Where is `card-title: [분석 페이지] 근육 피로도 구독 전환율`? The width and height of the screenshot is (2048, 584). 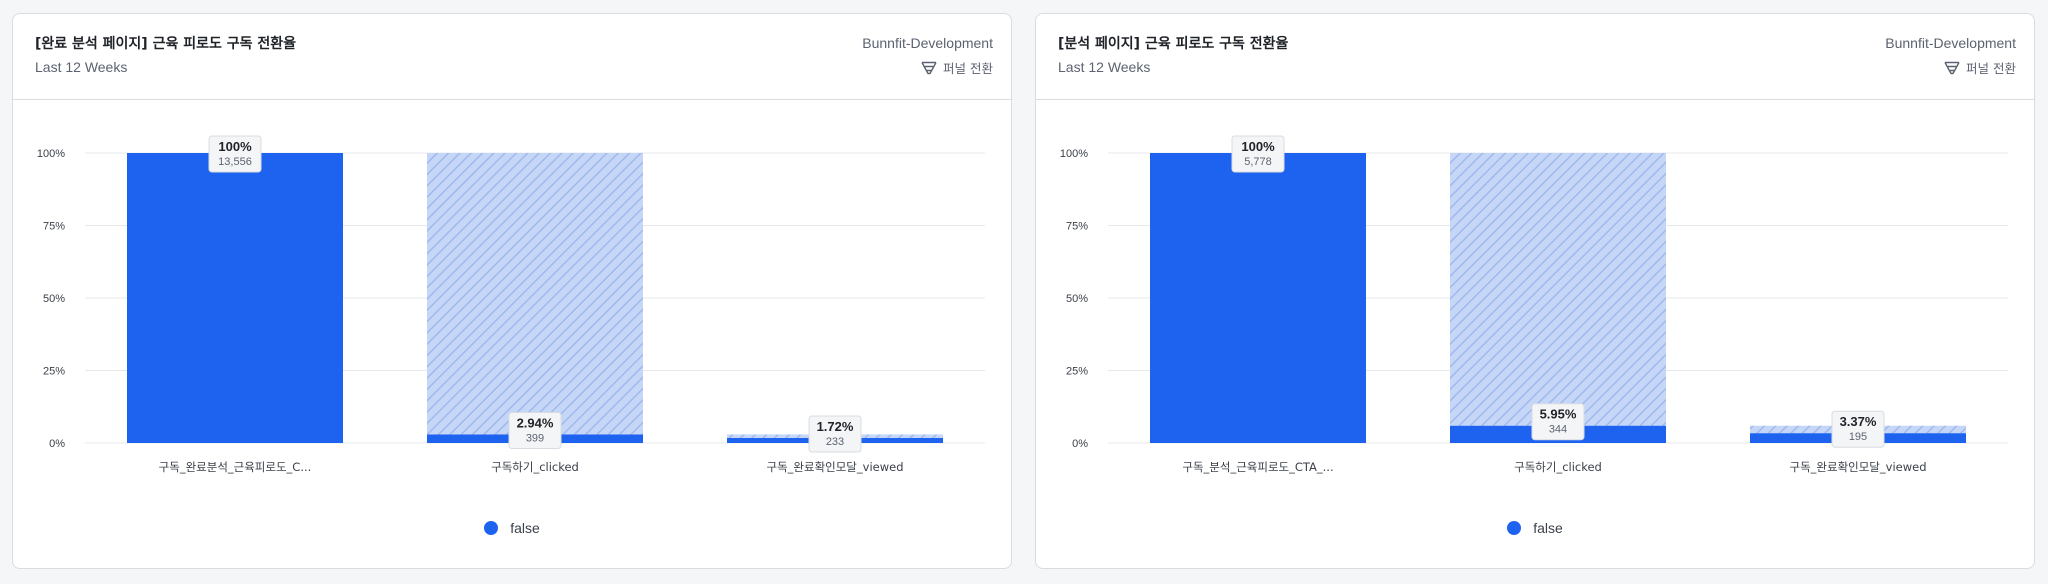
card-title: [분석 페이지] 근육 피로도 구독 전환율 is located at coordinates (1173, 44).